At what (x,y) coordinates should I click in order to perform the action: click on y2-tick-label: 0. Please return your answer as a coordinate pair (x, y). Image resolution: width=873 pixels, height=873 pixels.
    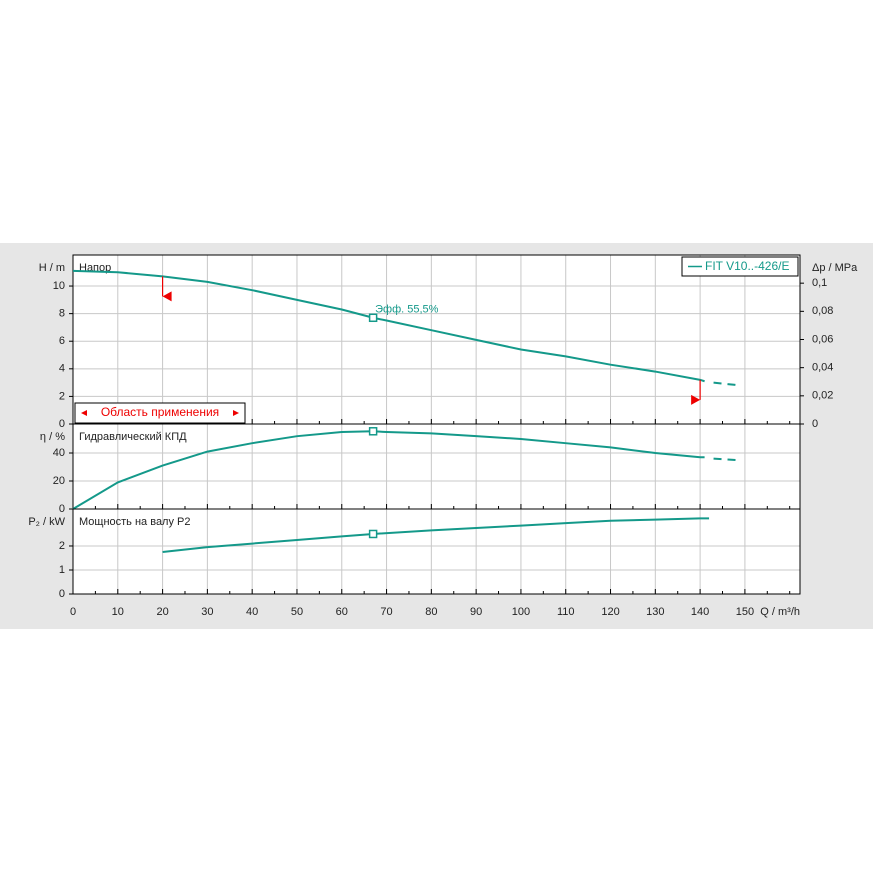
    Looking at the image, I should click on (815, 424).